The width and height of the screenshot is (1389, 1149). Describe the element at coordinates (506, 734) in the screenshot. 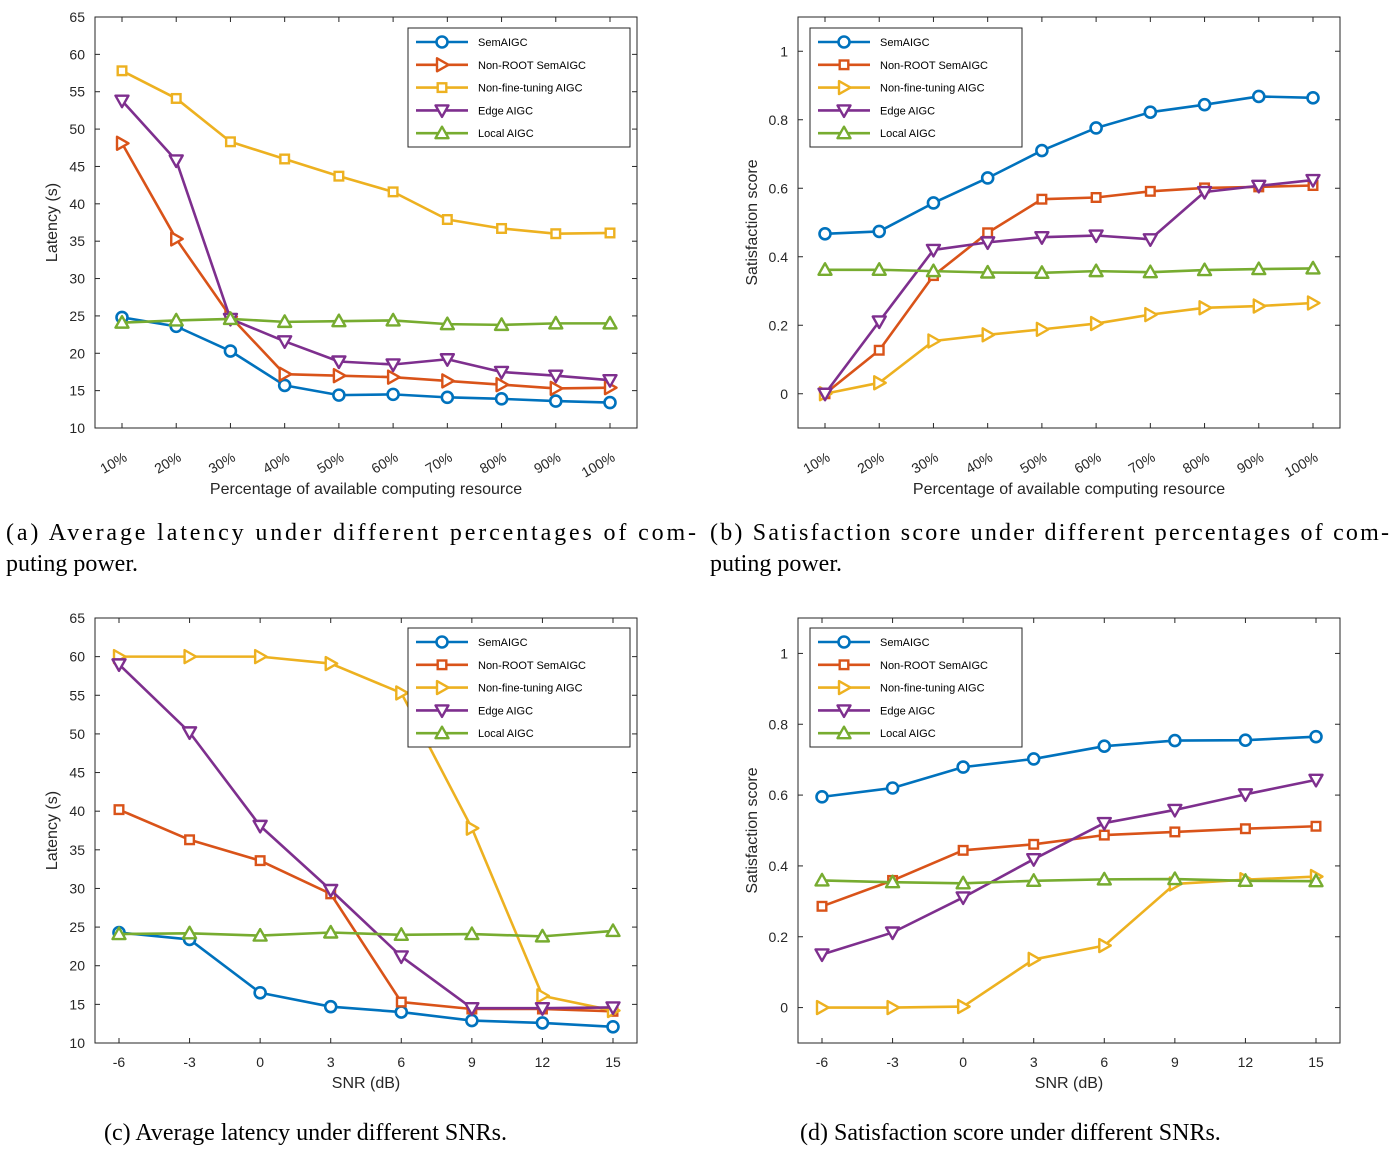

I see `legend-entry-local-aigc: Local AIGC` at that location.